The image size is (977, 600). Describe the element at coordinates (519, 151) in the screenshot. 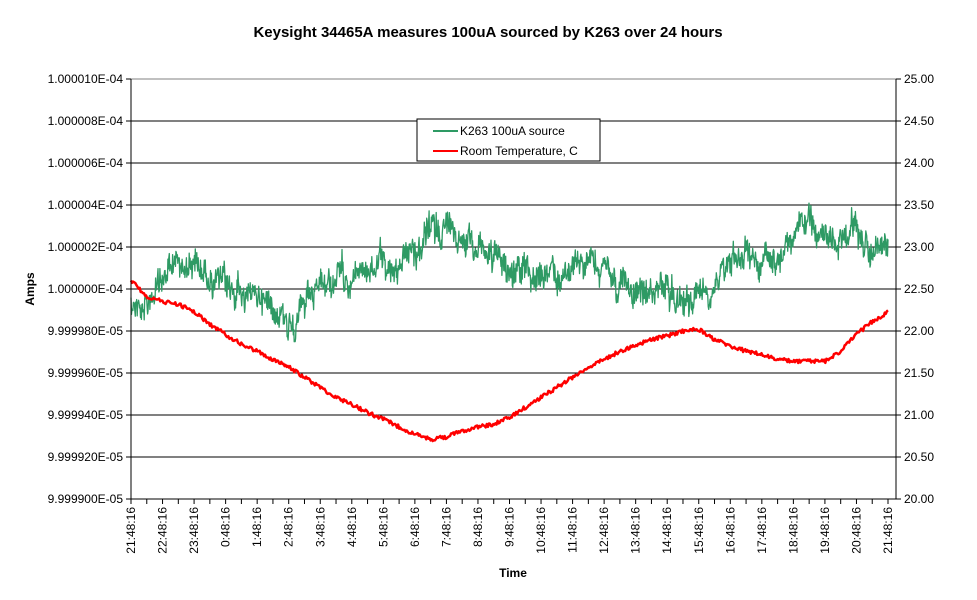

I see `legend-label-temperature: Room Temperature, C` at that location.